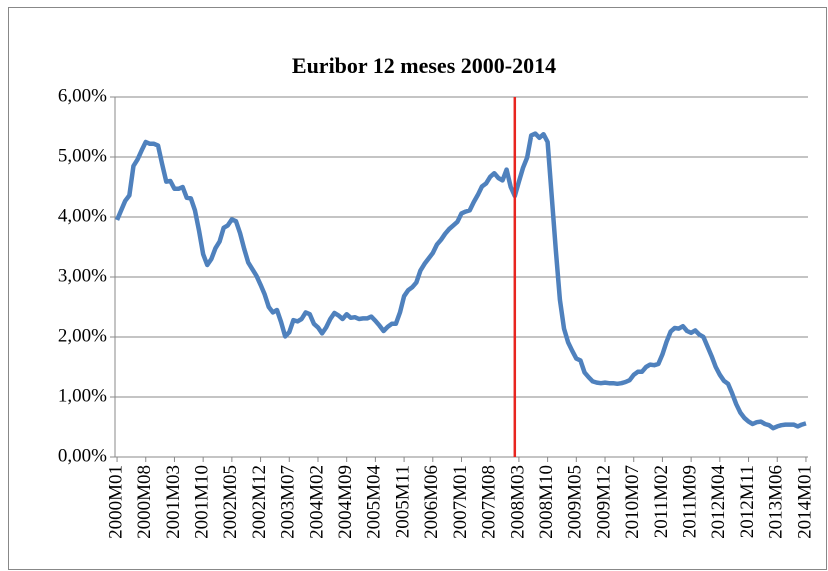  What do you see at coordinates (259, 502) in the screenshot?
I see `x-tick-label: 2002M12` at bounding box center [259, 502].